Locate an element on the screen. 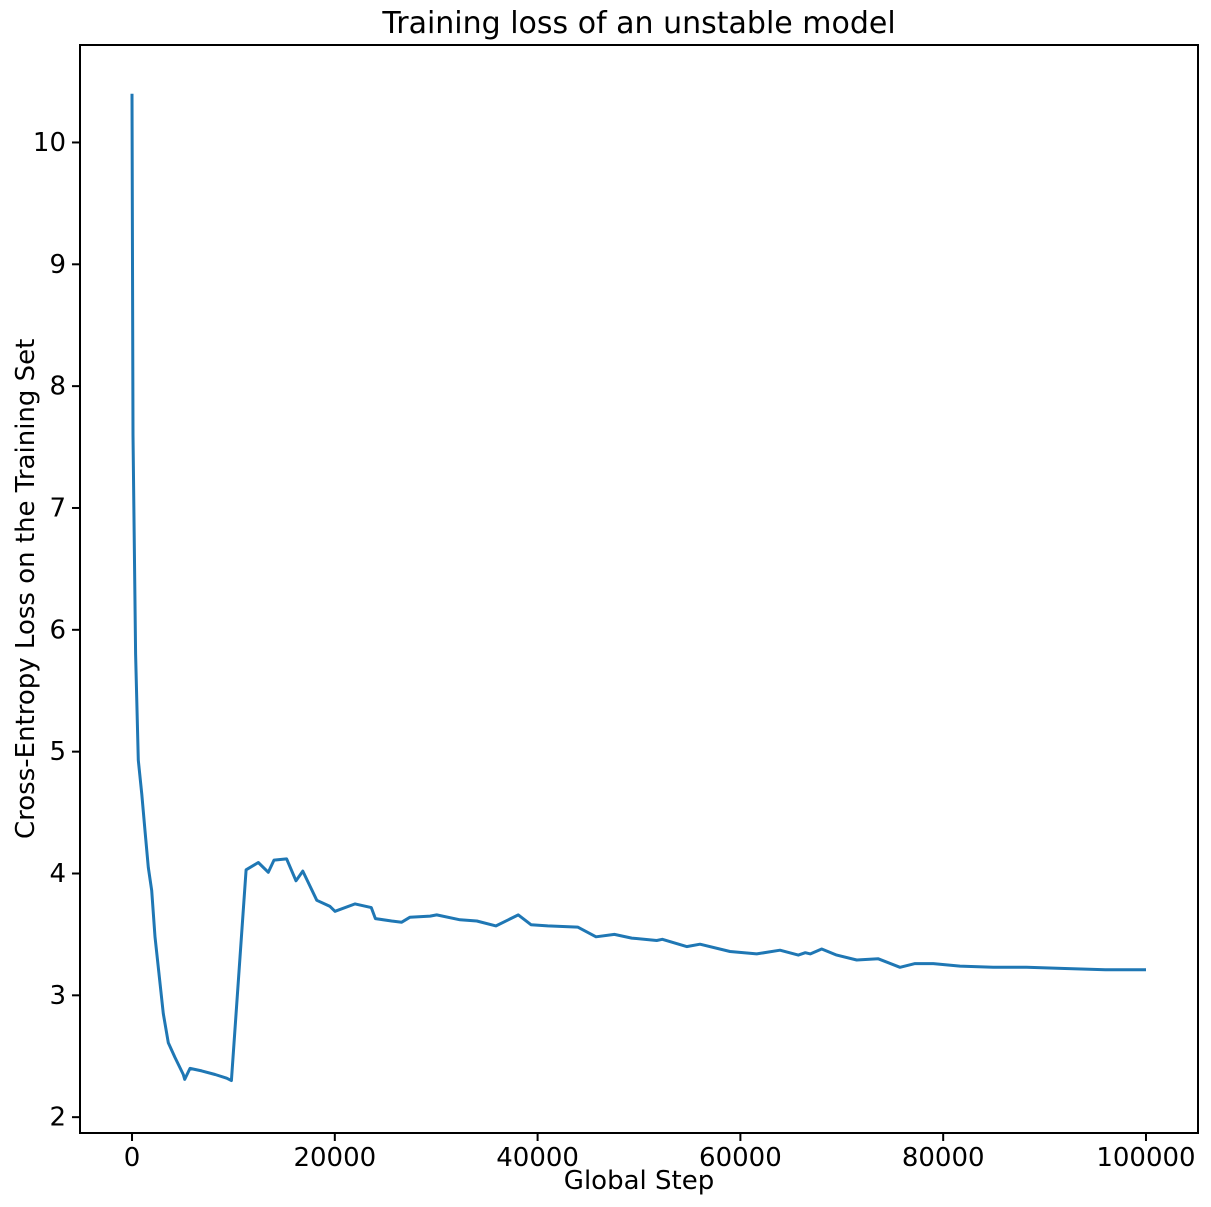 This screenshot has height=1207, width=1211. x-tick-label: 60000 is located at coordinates (740, 1158).